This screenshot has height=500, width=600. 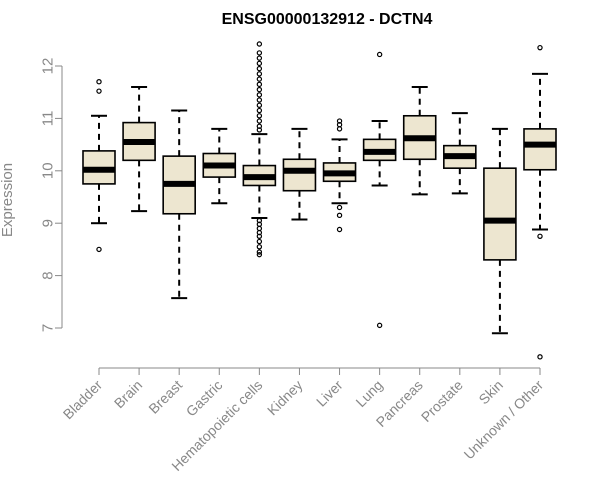 What do you see at coordinates (48, 170) in the screenshot?
I see `y-tick-label: 10` at bounding box center [48, 170].